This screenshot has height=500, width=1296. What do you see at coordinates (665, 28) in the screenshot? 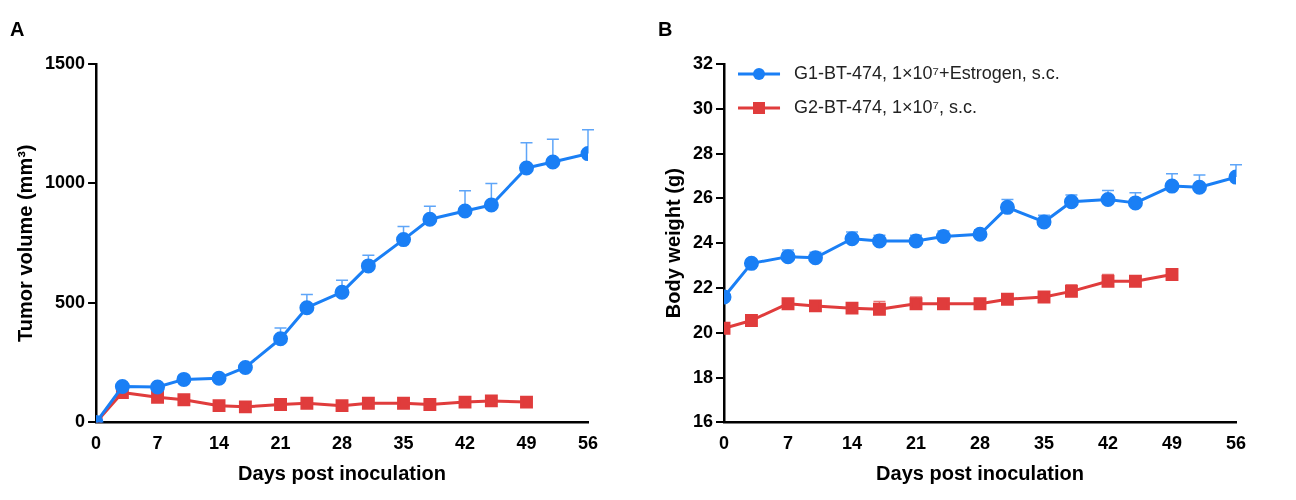
I see `chart-title: B` at bounding box center [665, 28].